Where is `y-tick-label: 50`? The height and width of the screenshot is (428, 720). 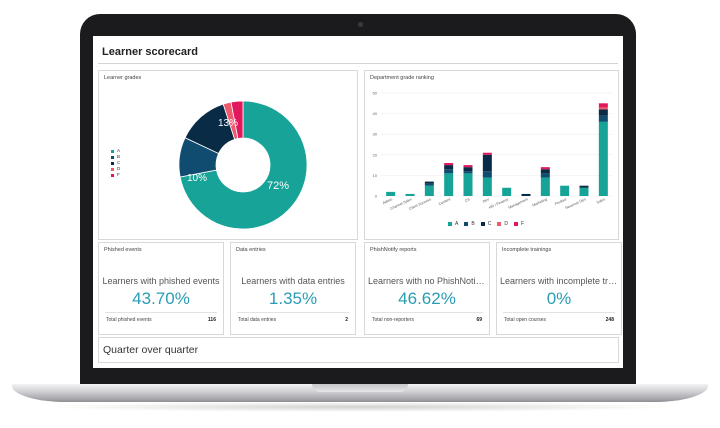 y-tick-label: 50 is located at coordinates (375, 93).